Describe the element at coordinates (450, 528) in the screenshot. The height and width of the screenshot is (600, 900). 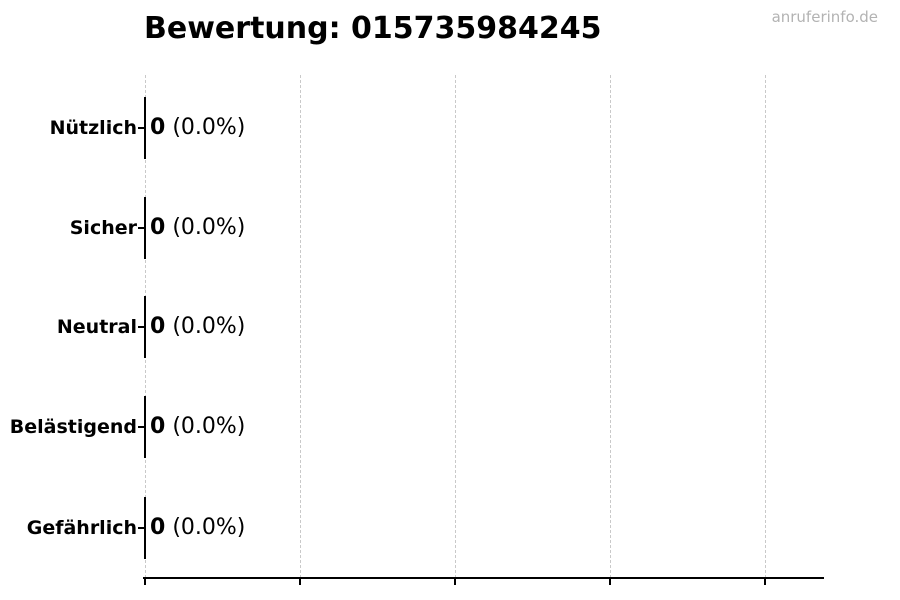
I see `bar-row-gefaehrlich: Gefährlich 0 (0.0%)` at that location.